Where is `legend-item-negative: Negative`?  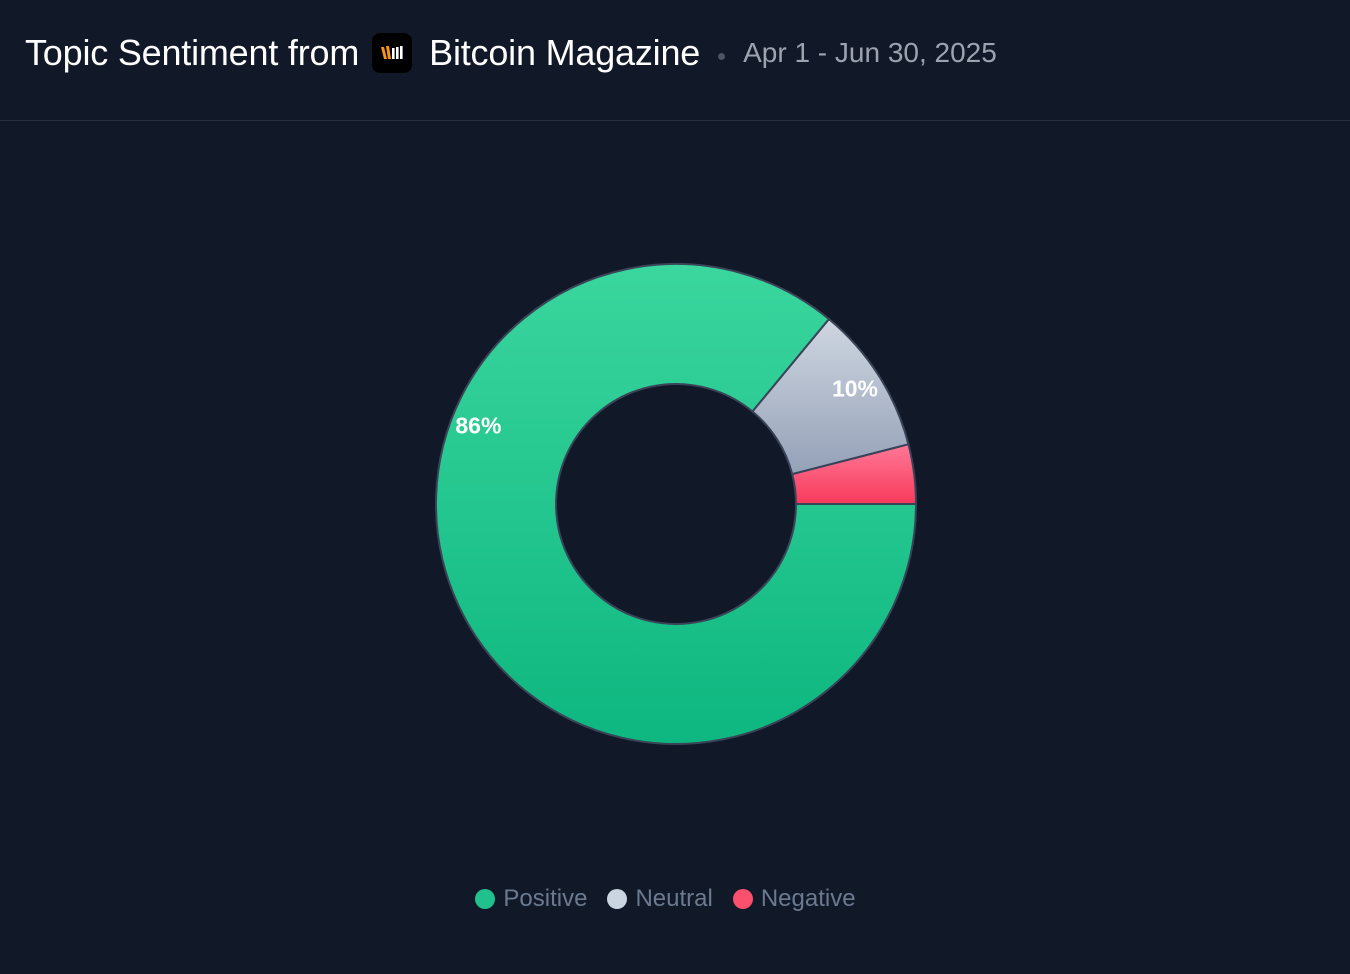
legend-item-negative: Negative is located at coordinates (794, 899).